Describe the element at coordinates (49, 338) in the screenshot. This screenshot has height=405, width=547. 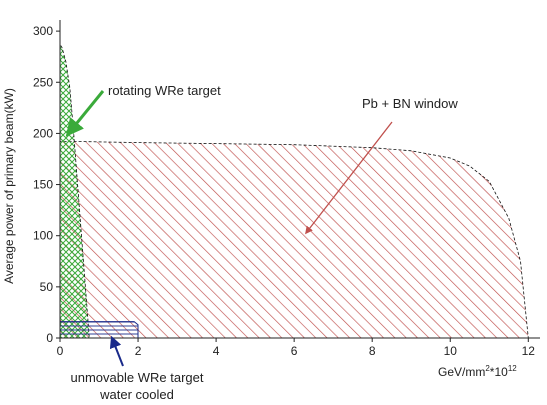
I see `y-tick-label: 0` at that location.